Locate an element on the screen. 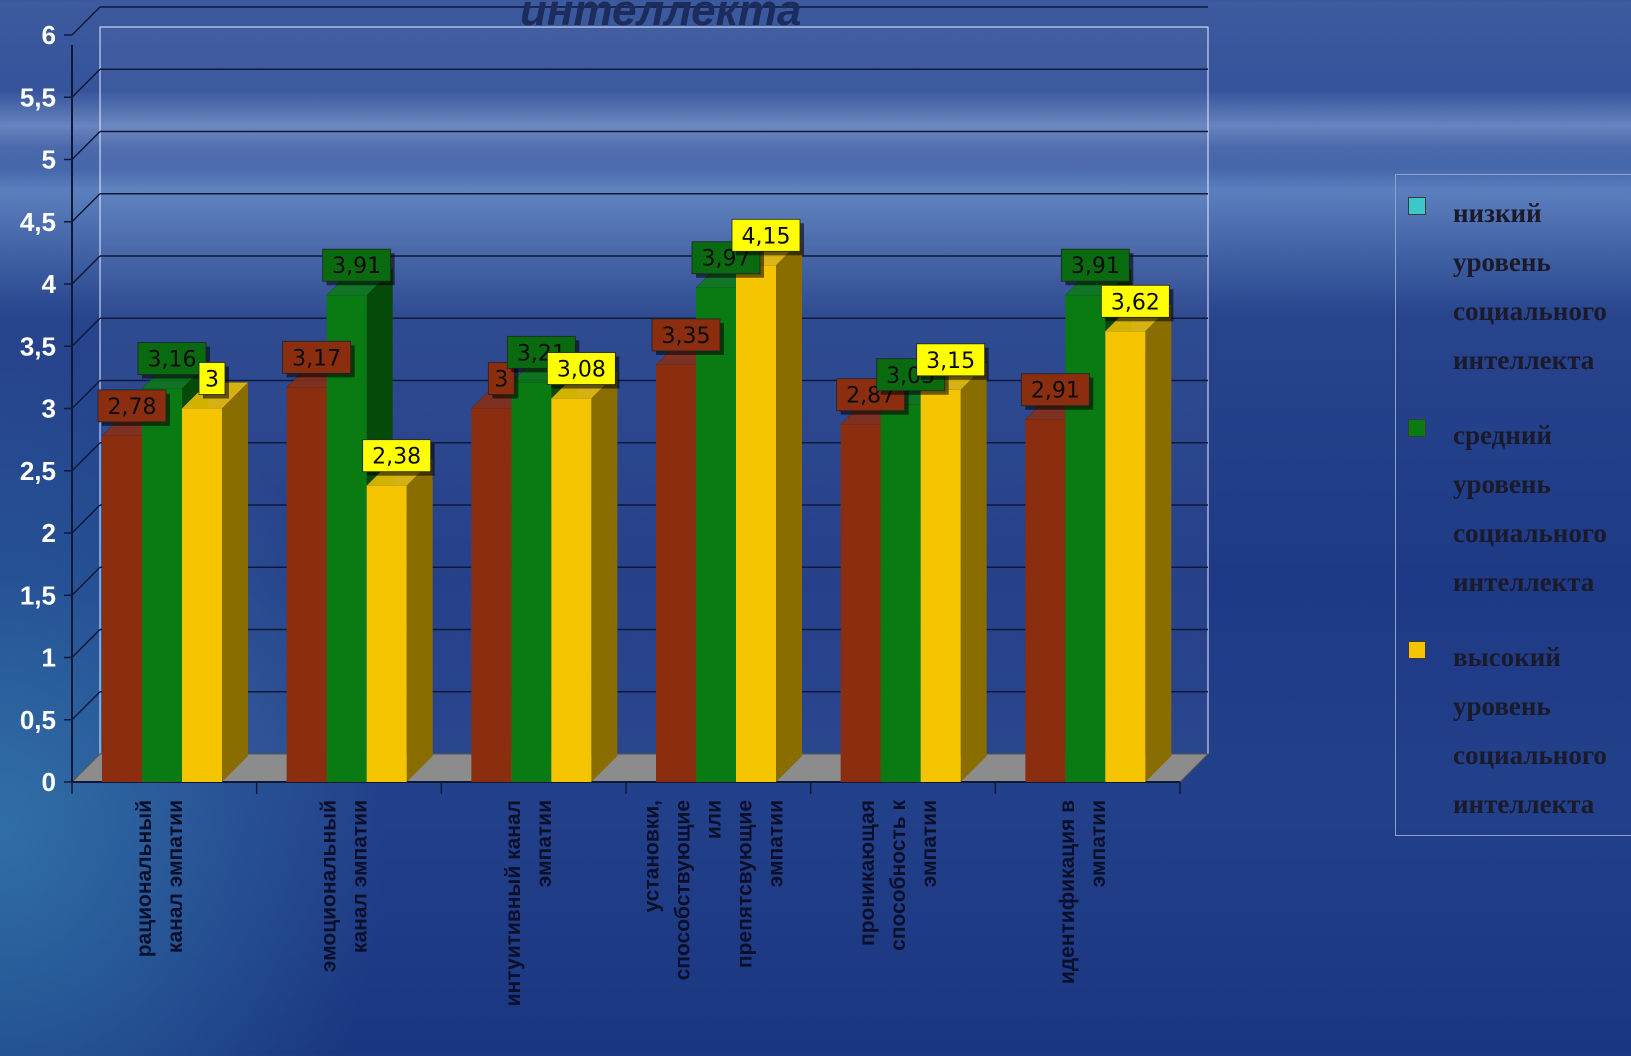  legend-label: средний уровень социального интеллекта is located at coordinates (1530, 508).